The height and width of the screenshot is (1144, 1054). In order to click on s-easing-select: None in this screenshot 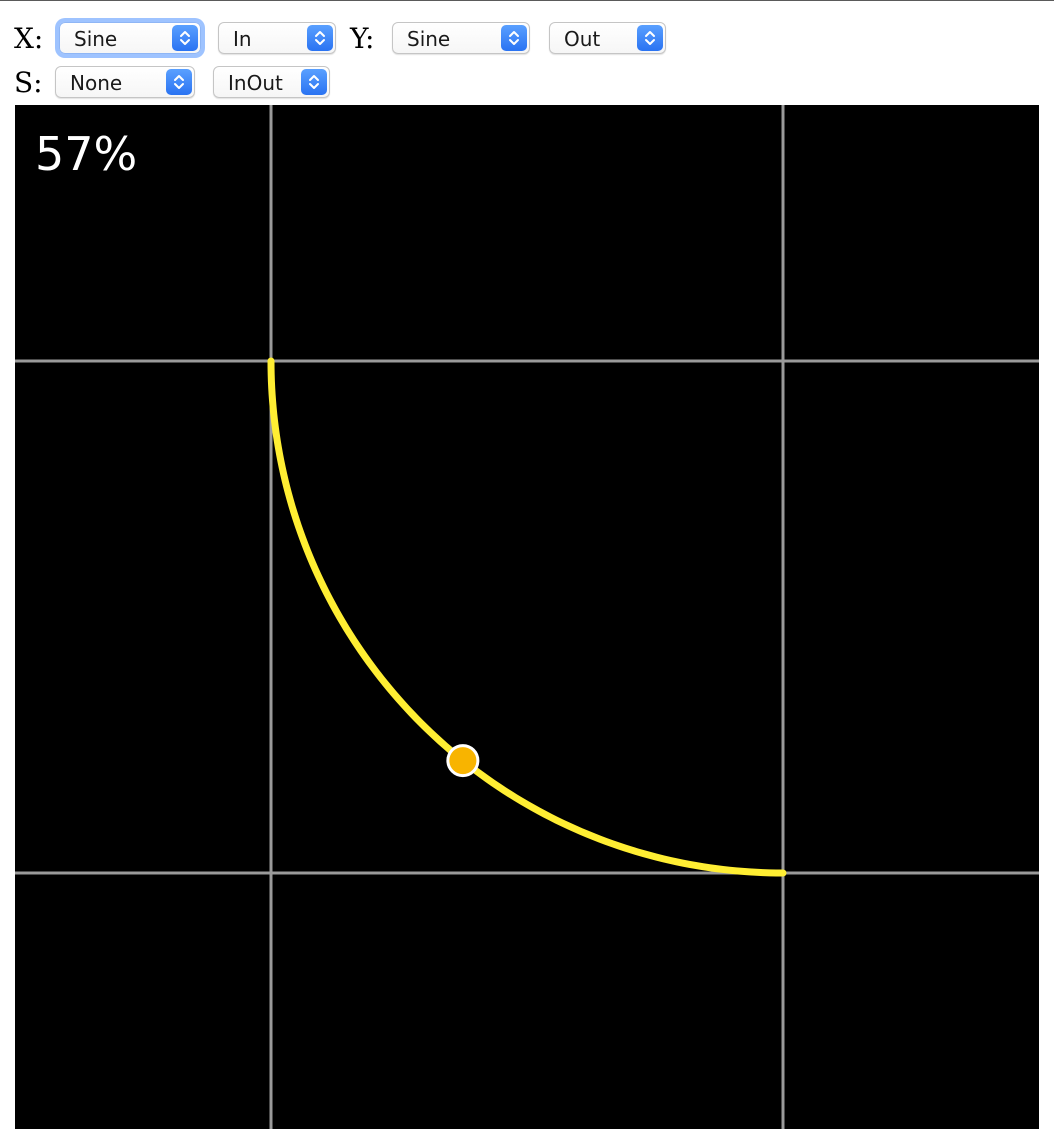, I will do `click(125, 82)`.